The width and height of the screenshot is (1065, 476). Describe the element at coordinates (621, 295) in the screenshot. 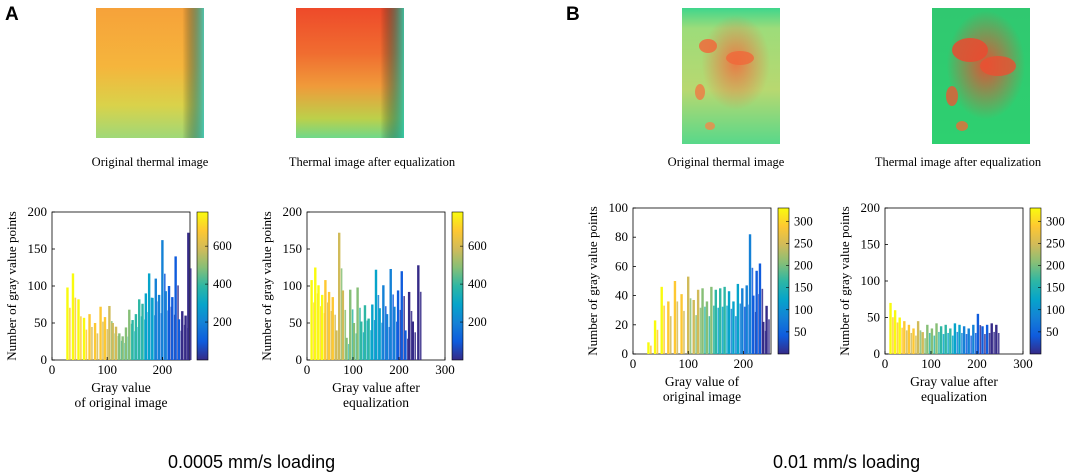

I see `y-tick-label: 40` at that location.